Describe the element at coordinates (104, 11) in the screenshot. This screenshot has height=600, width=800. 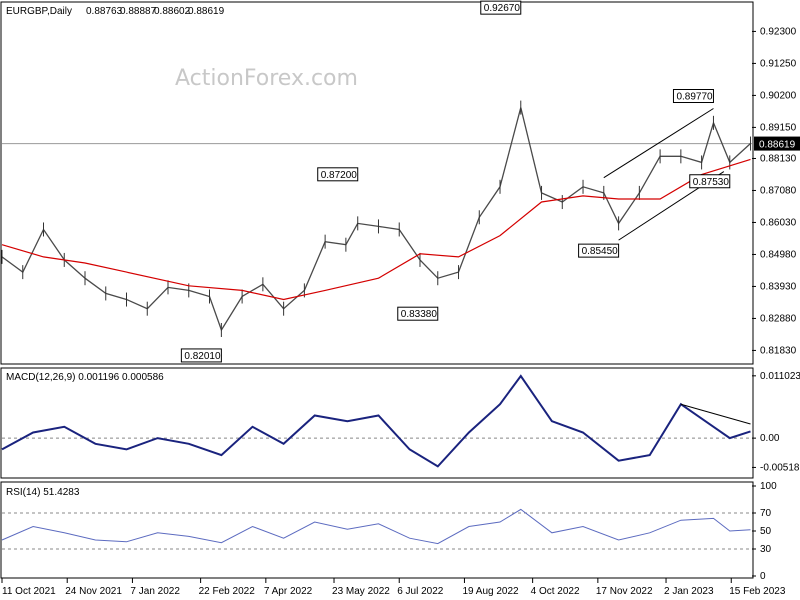
I see `ohlc-open: 0.88763` at that location.